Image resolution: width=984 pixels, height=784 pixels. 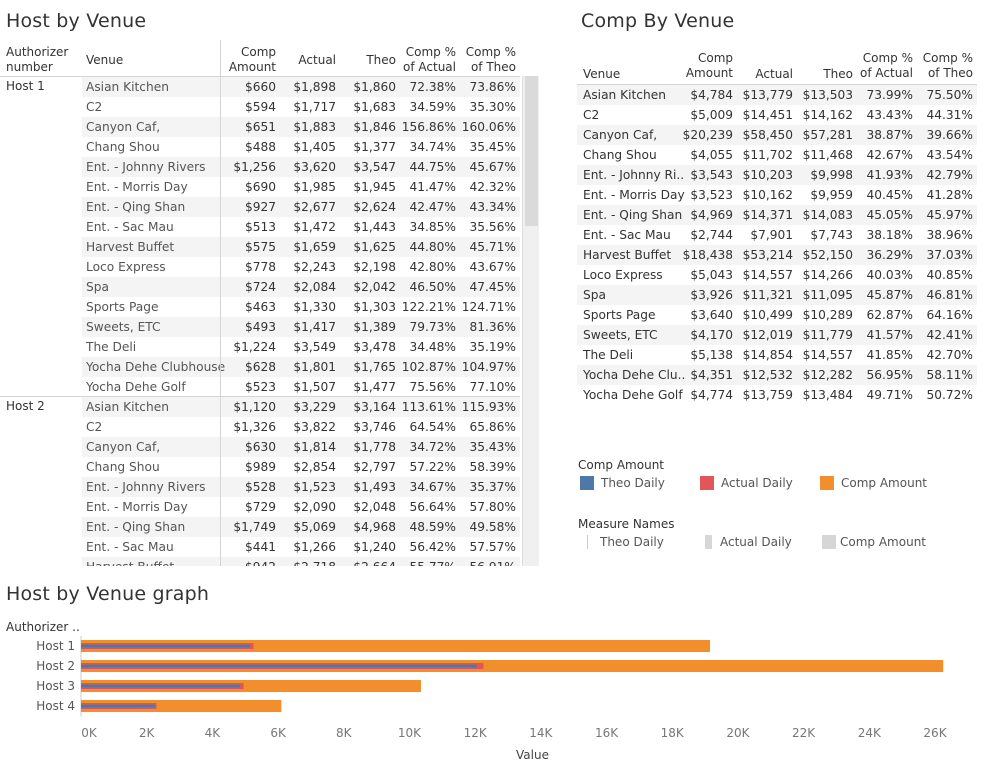 I want to click on value-cell: $2,048, so click(x=374, y=507).